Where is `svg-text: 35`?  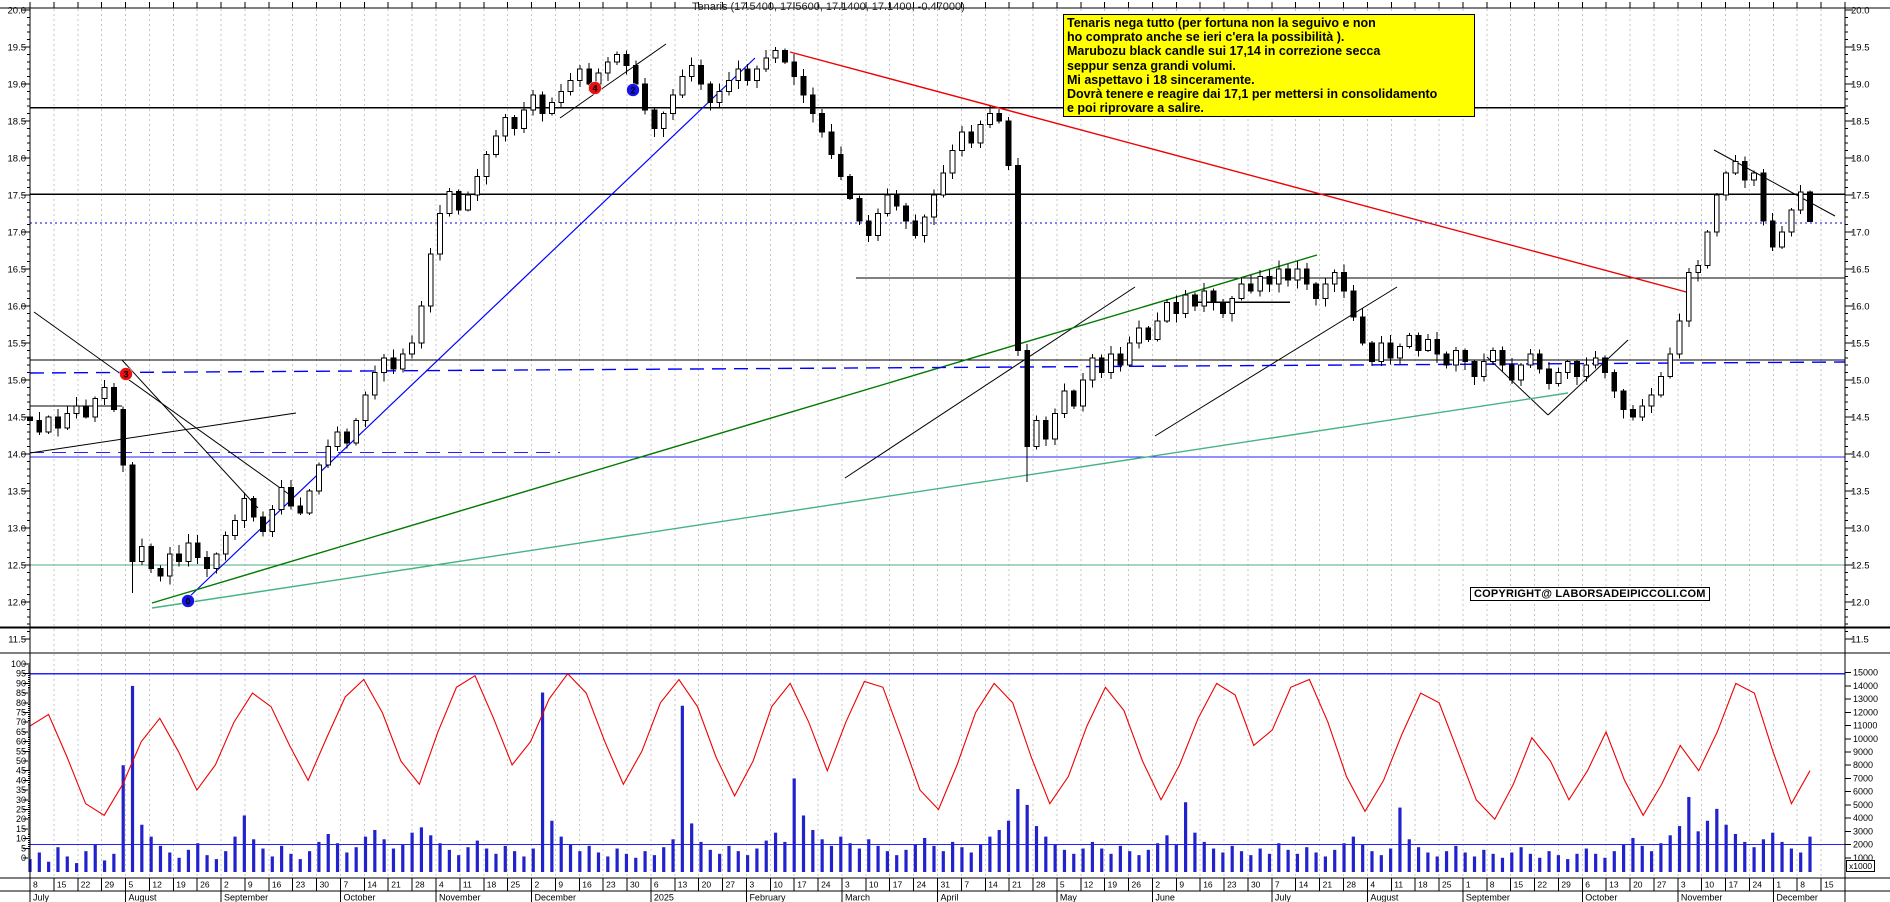
svg-text: 35 is located at coordinates (21, 790).